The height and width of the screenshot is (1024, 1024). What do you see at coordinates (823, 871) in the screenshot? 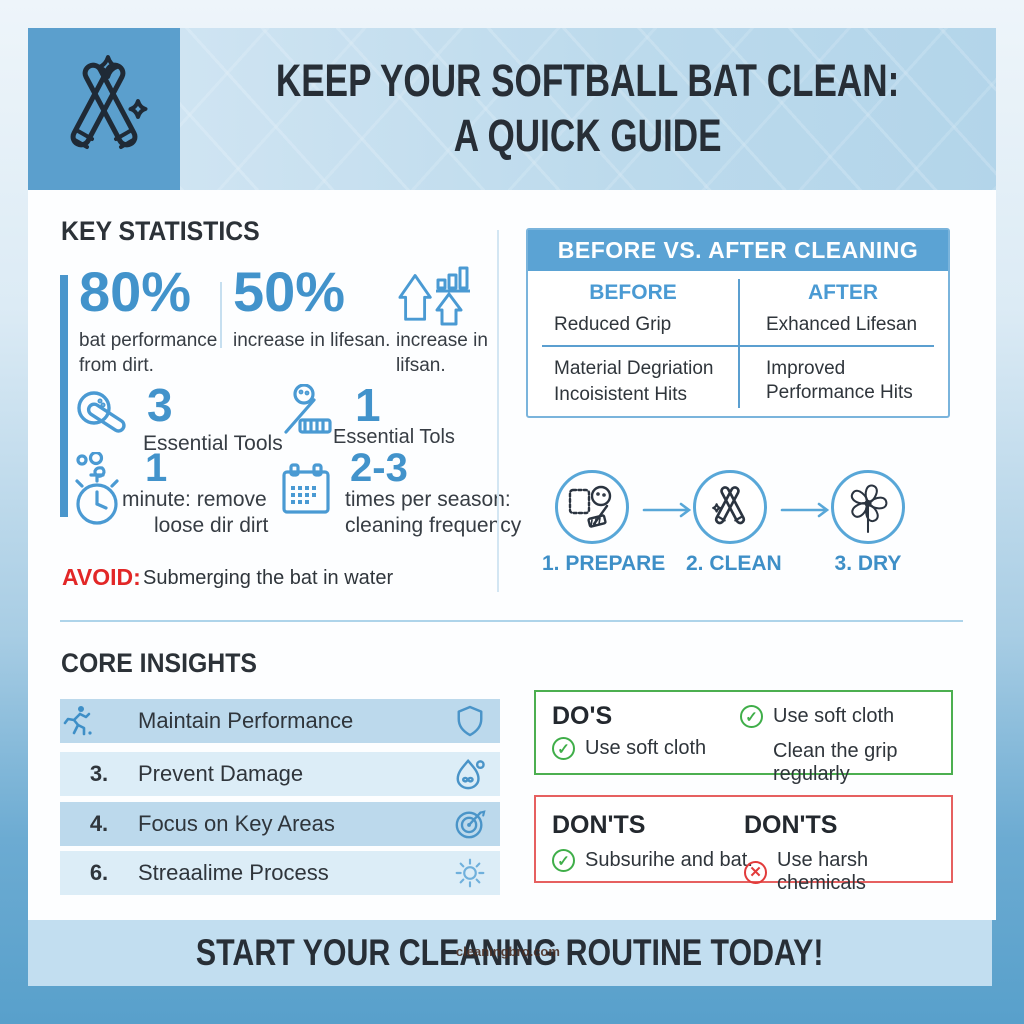
I see `donts-item-right-text: Use harsh chemicals` at bounding box center [823, 871].